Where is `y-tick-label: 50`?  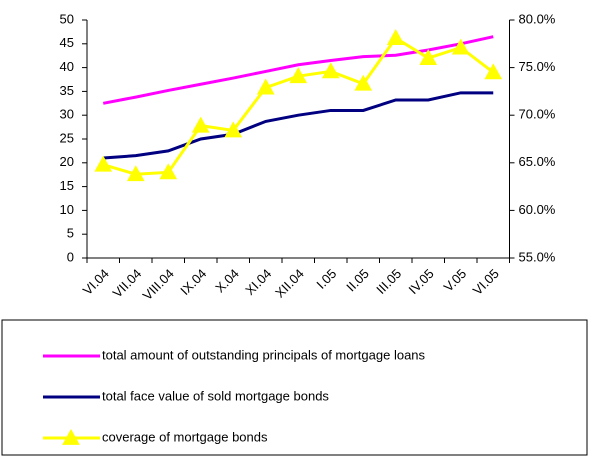 y-tick-label: 50 is located at coordinates (67, 18).